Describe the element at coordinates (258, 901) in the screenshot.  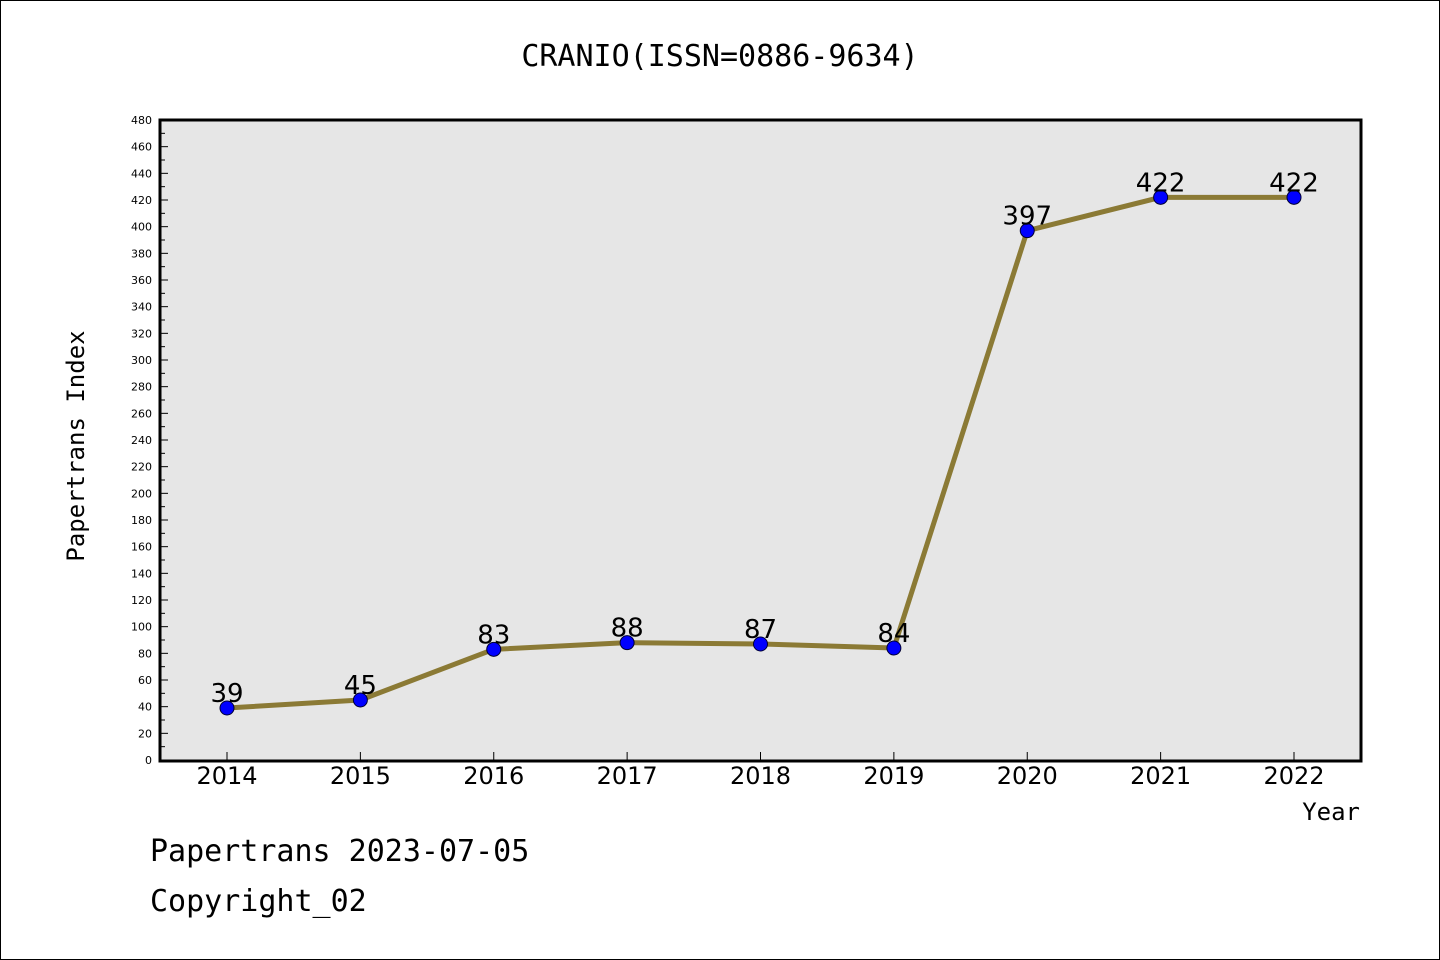
I see `footer-copyright: Copyright_02` at that location.